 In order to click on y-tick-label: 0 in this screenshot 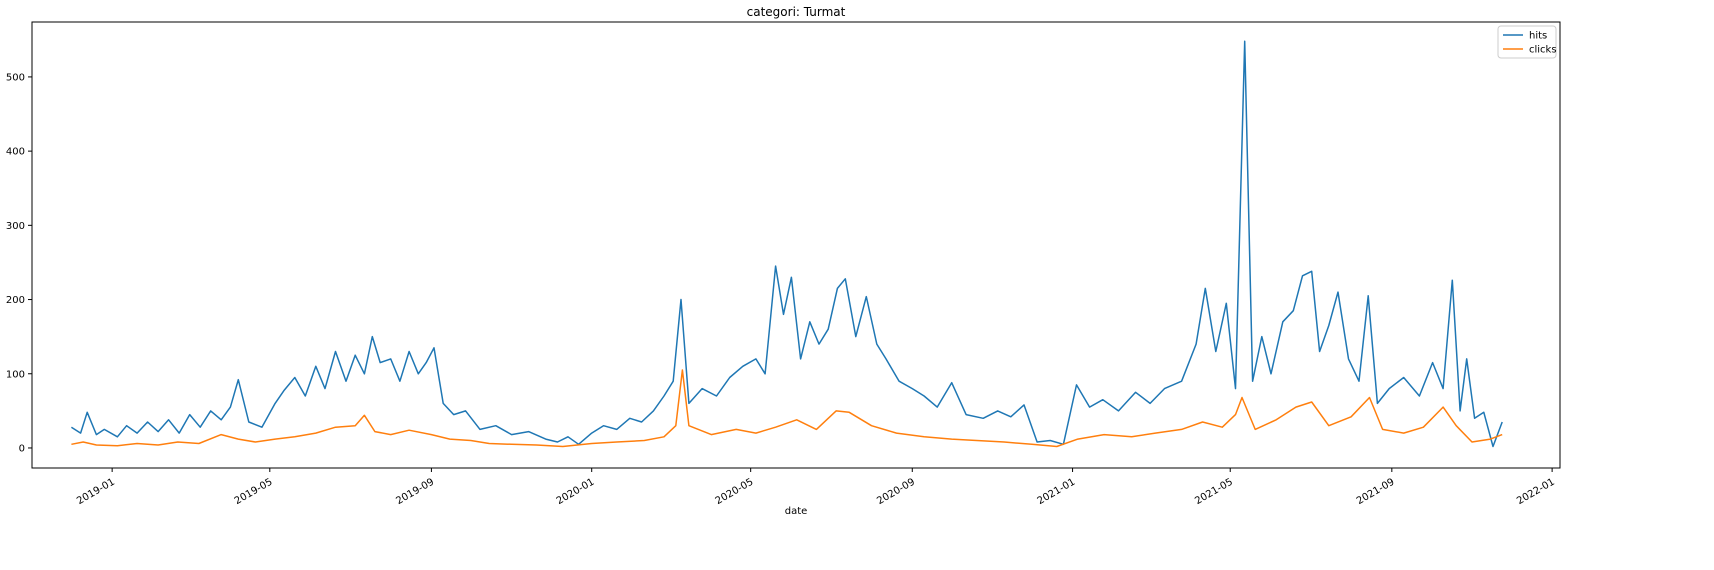, I will do `click(22, 448)`.